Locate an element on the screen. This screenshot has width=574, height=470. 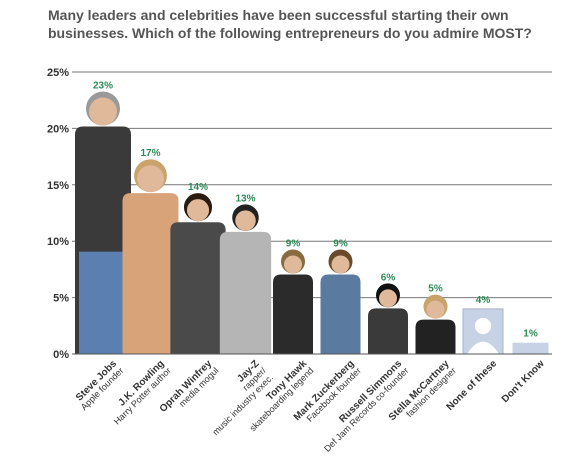
steve-jobs-photo is located at coordinates (103, 222).